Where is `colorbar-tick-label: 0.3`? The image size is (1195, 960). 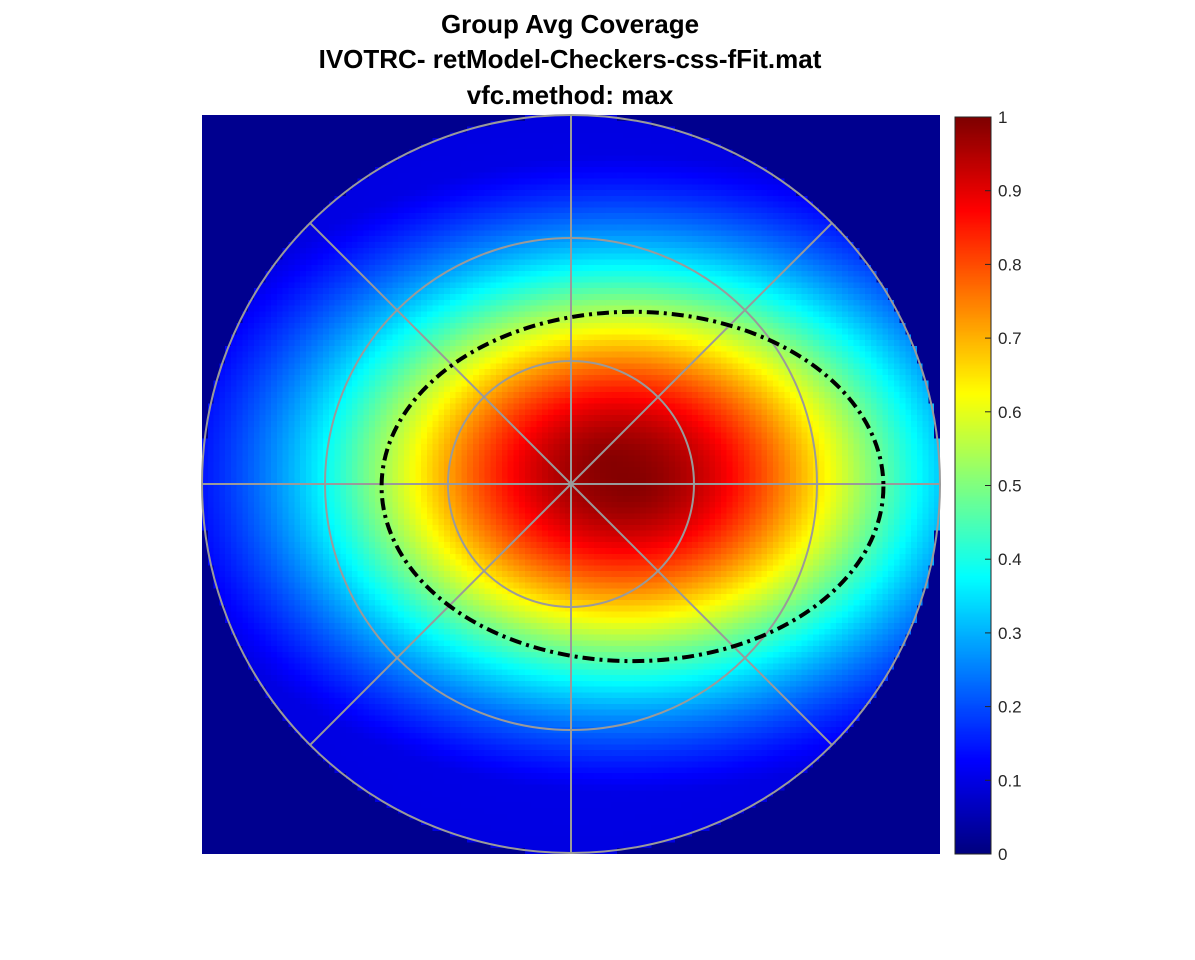
colorbar-tick-label: 0.3 is located at coordinates (1010, 633).